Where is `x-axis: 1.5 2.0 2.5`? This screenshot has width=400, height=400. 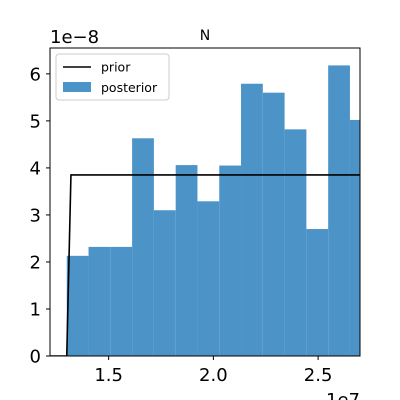
x-axis: 1.5 2.0 2.5 is located at coordinates (213, 371).